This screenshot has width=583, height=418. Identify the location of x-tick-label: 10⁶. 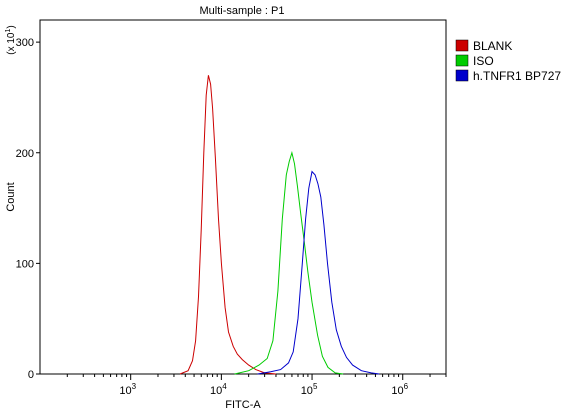
(399, 389).